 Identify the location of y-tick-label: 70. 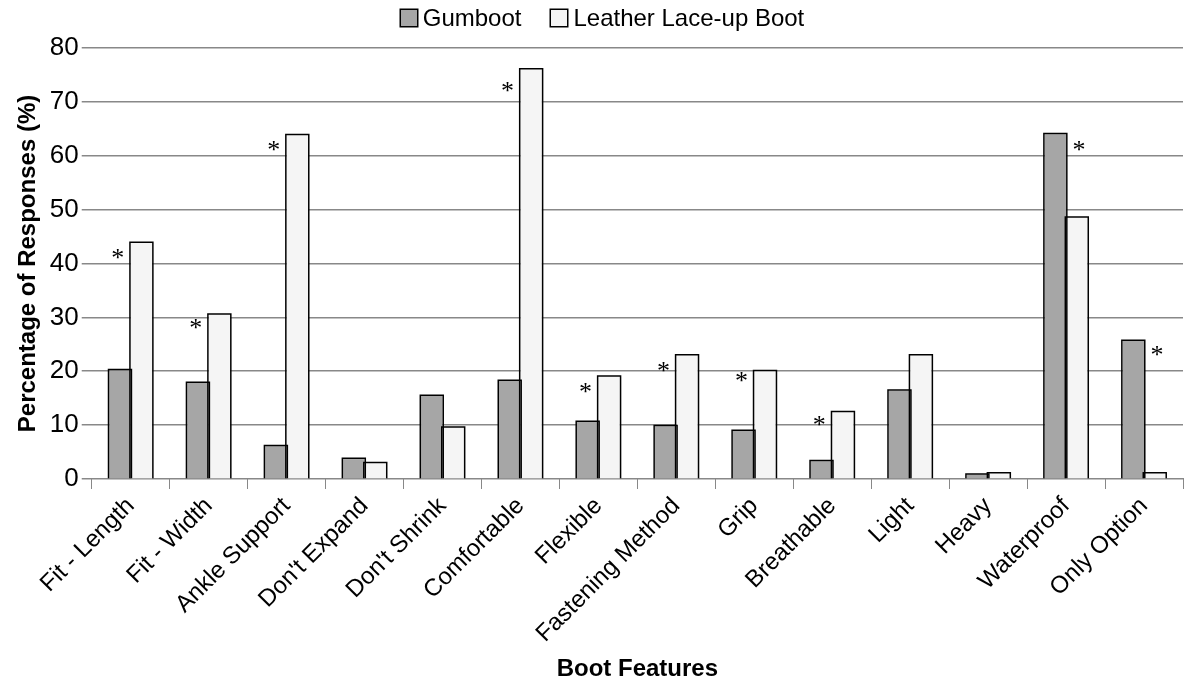
(64, 100).